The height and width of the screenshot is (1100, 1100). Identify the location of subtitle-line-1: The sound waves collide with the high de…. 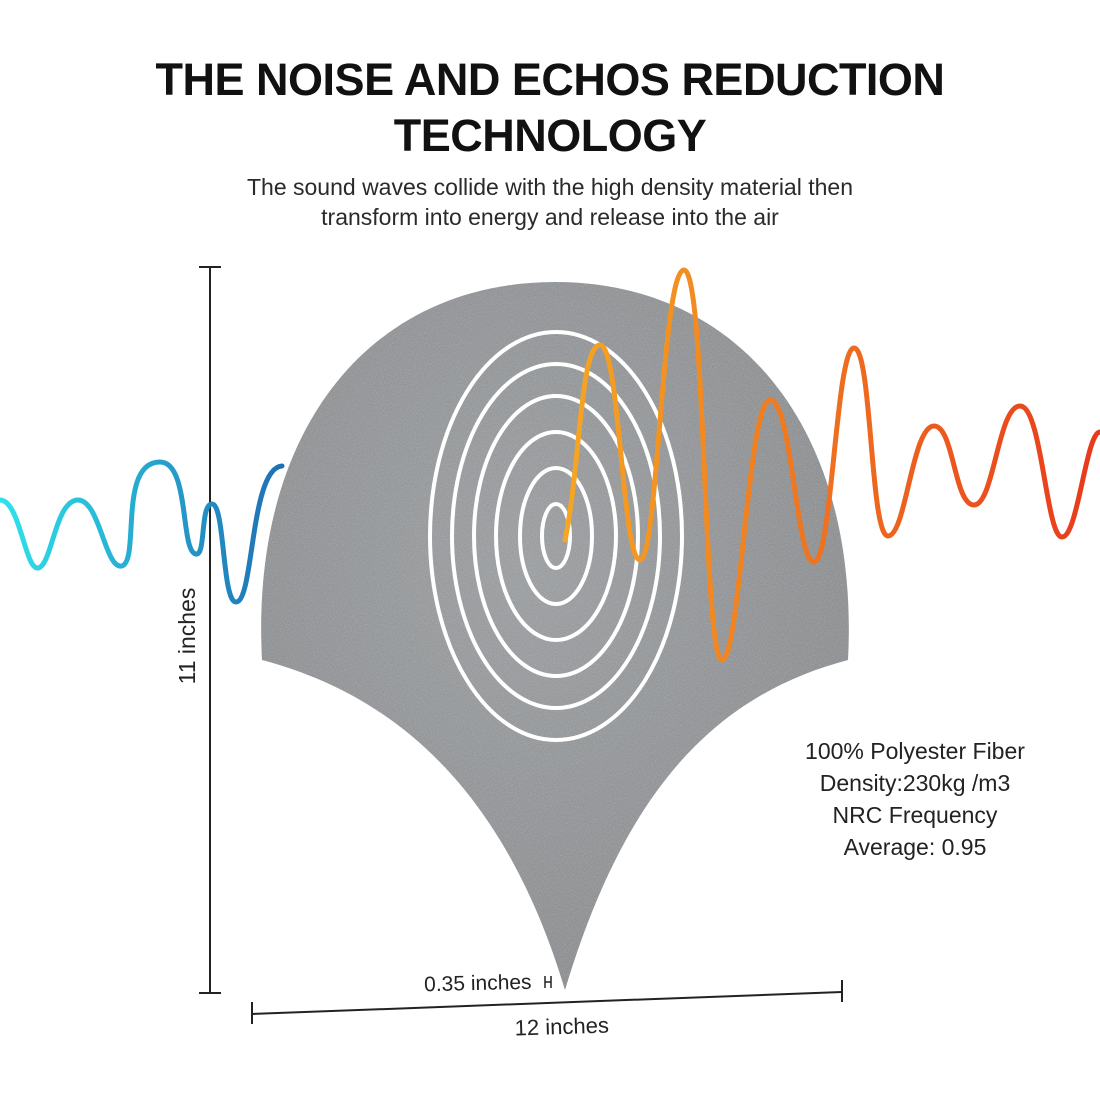
(549, 187).